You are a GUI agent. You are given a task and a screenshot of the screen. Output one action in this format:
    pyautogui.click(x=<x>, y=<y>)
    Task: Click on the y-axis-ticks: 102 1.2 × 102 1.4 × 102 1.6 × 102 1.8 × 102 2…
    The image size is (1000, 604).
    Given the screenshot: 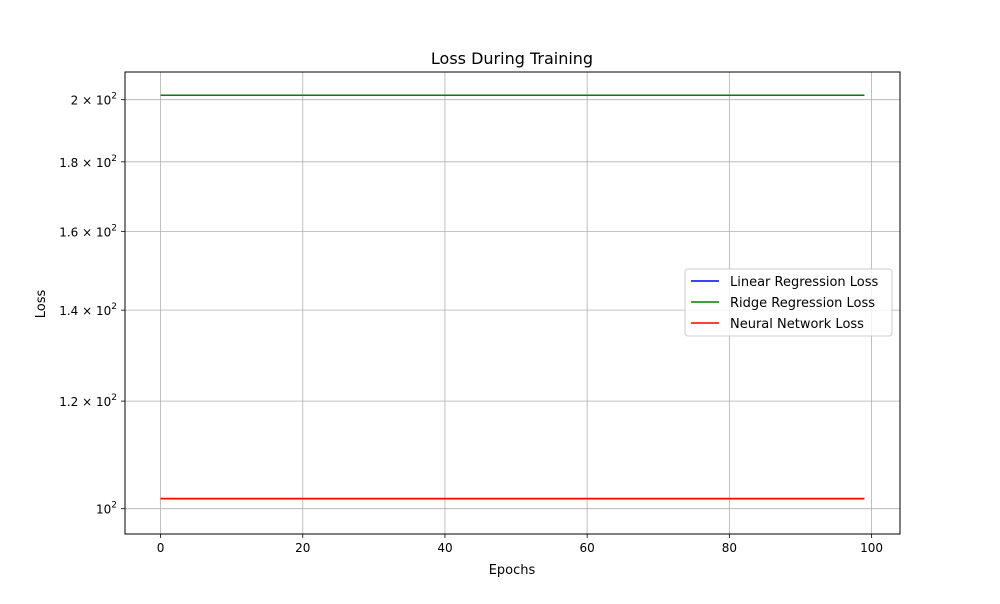 What is the action you would take?
    pyautogui.click(x=92, y=304)
    